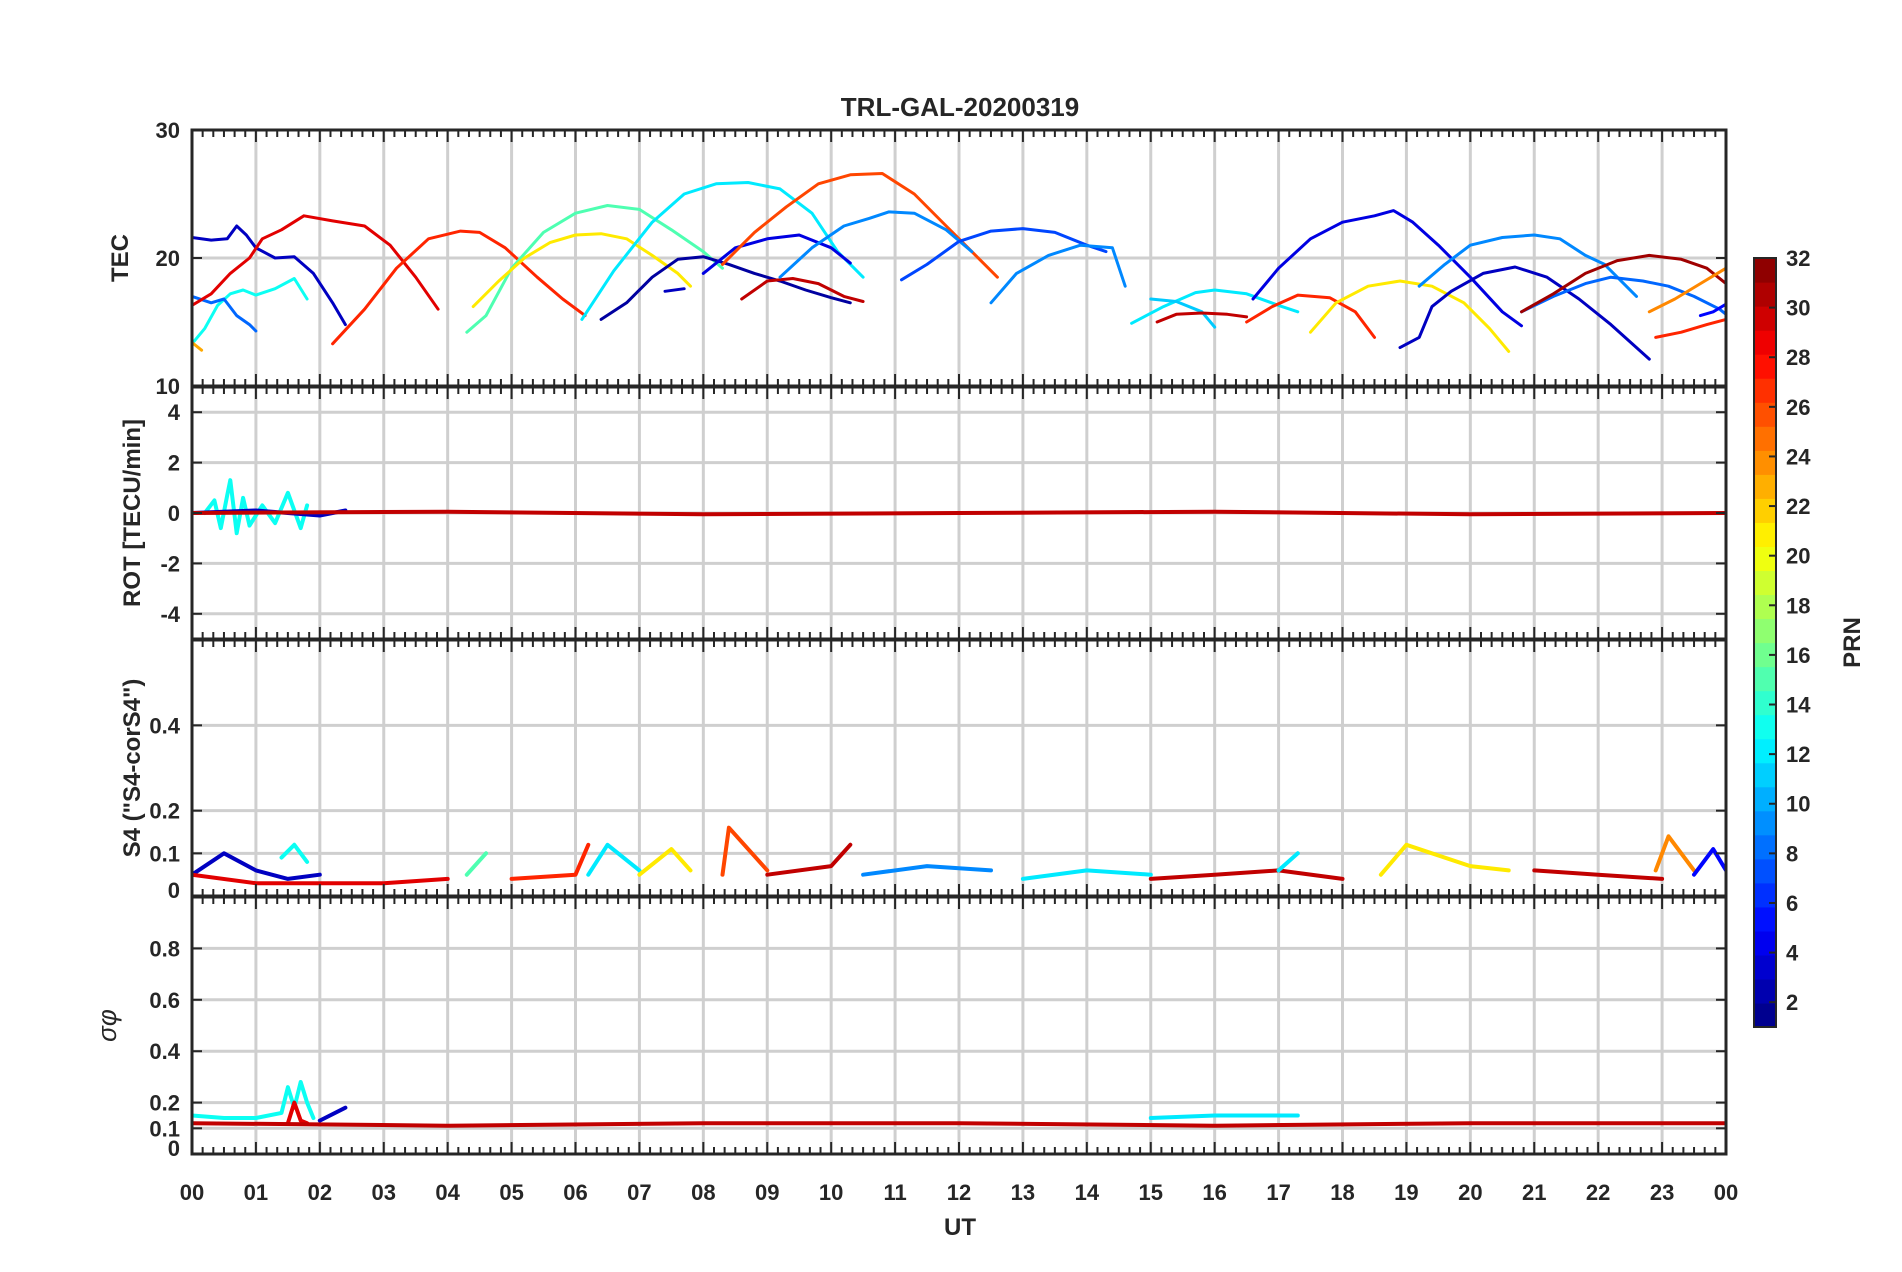  Describe the element at coordinates (170, 563) in the screenshot. I see `y-tick-label: -2` at that location.